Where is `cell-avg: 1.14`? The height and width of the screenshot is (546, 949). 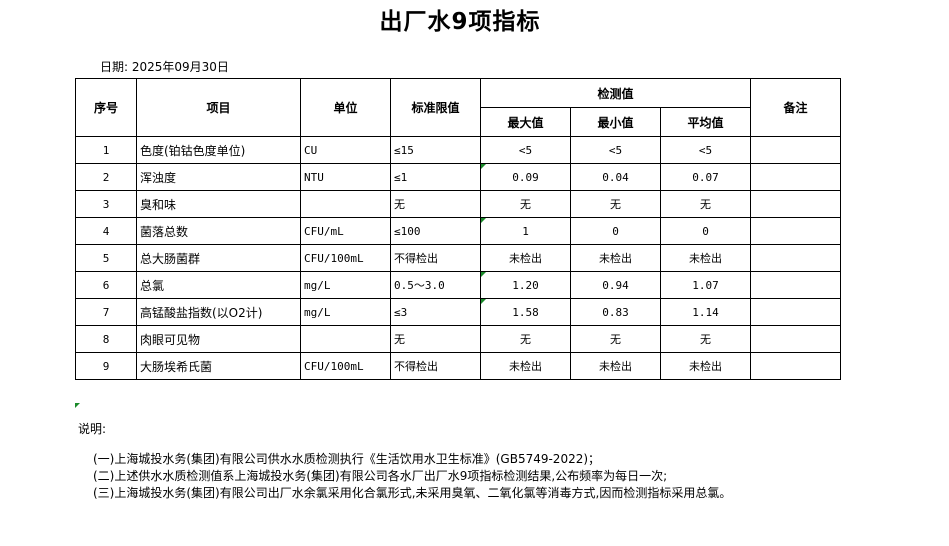 cell-avg: 1.14 is located at coordinates (705, 312).